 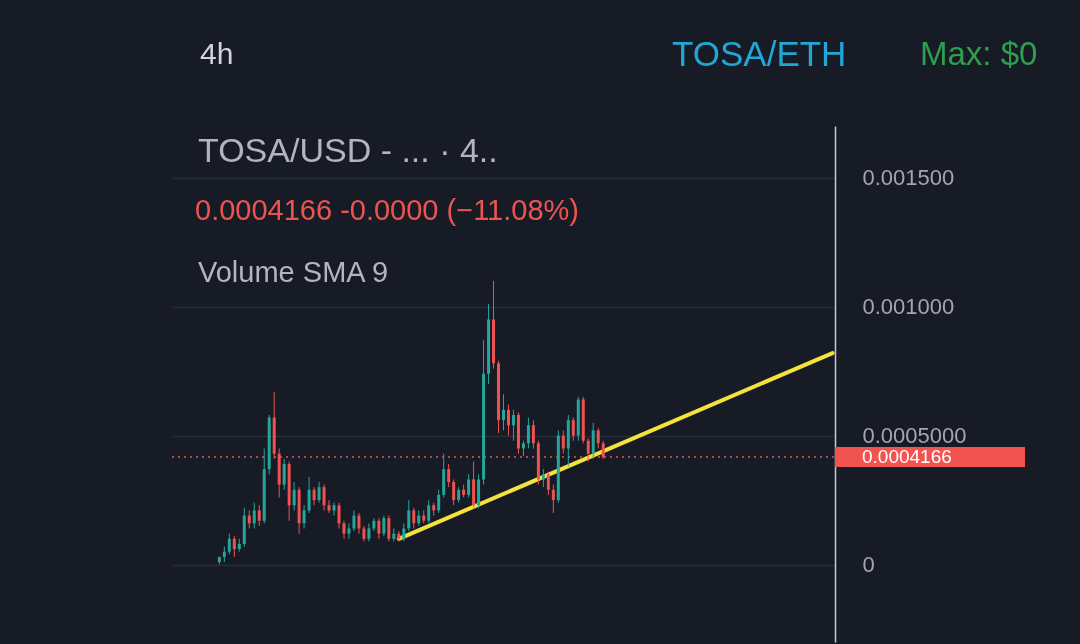 What do you see at coordinates (387, 210) in the screenshot?
I see `text: 0.0004166 -0.0000 (−11.08%)` at bounding box center [387, 210].